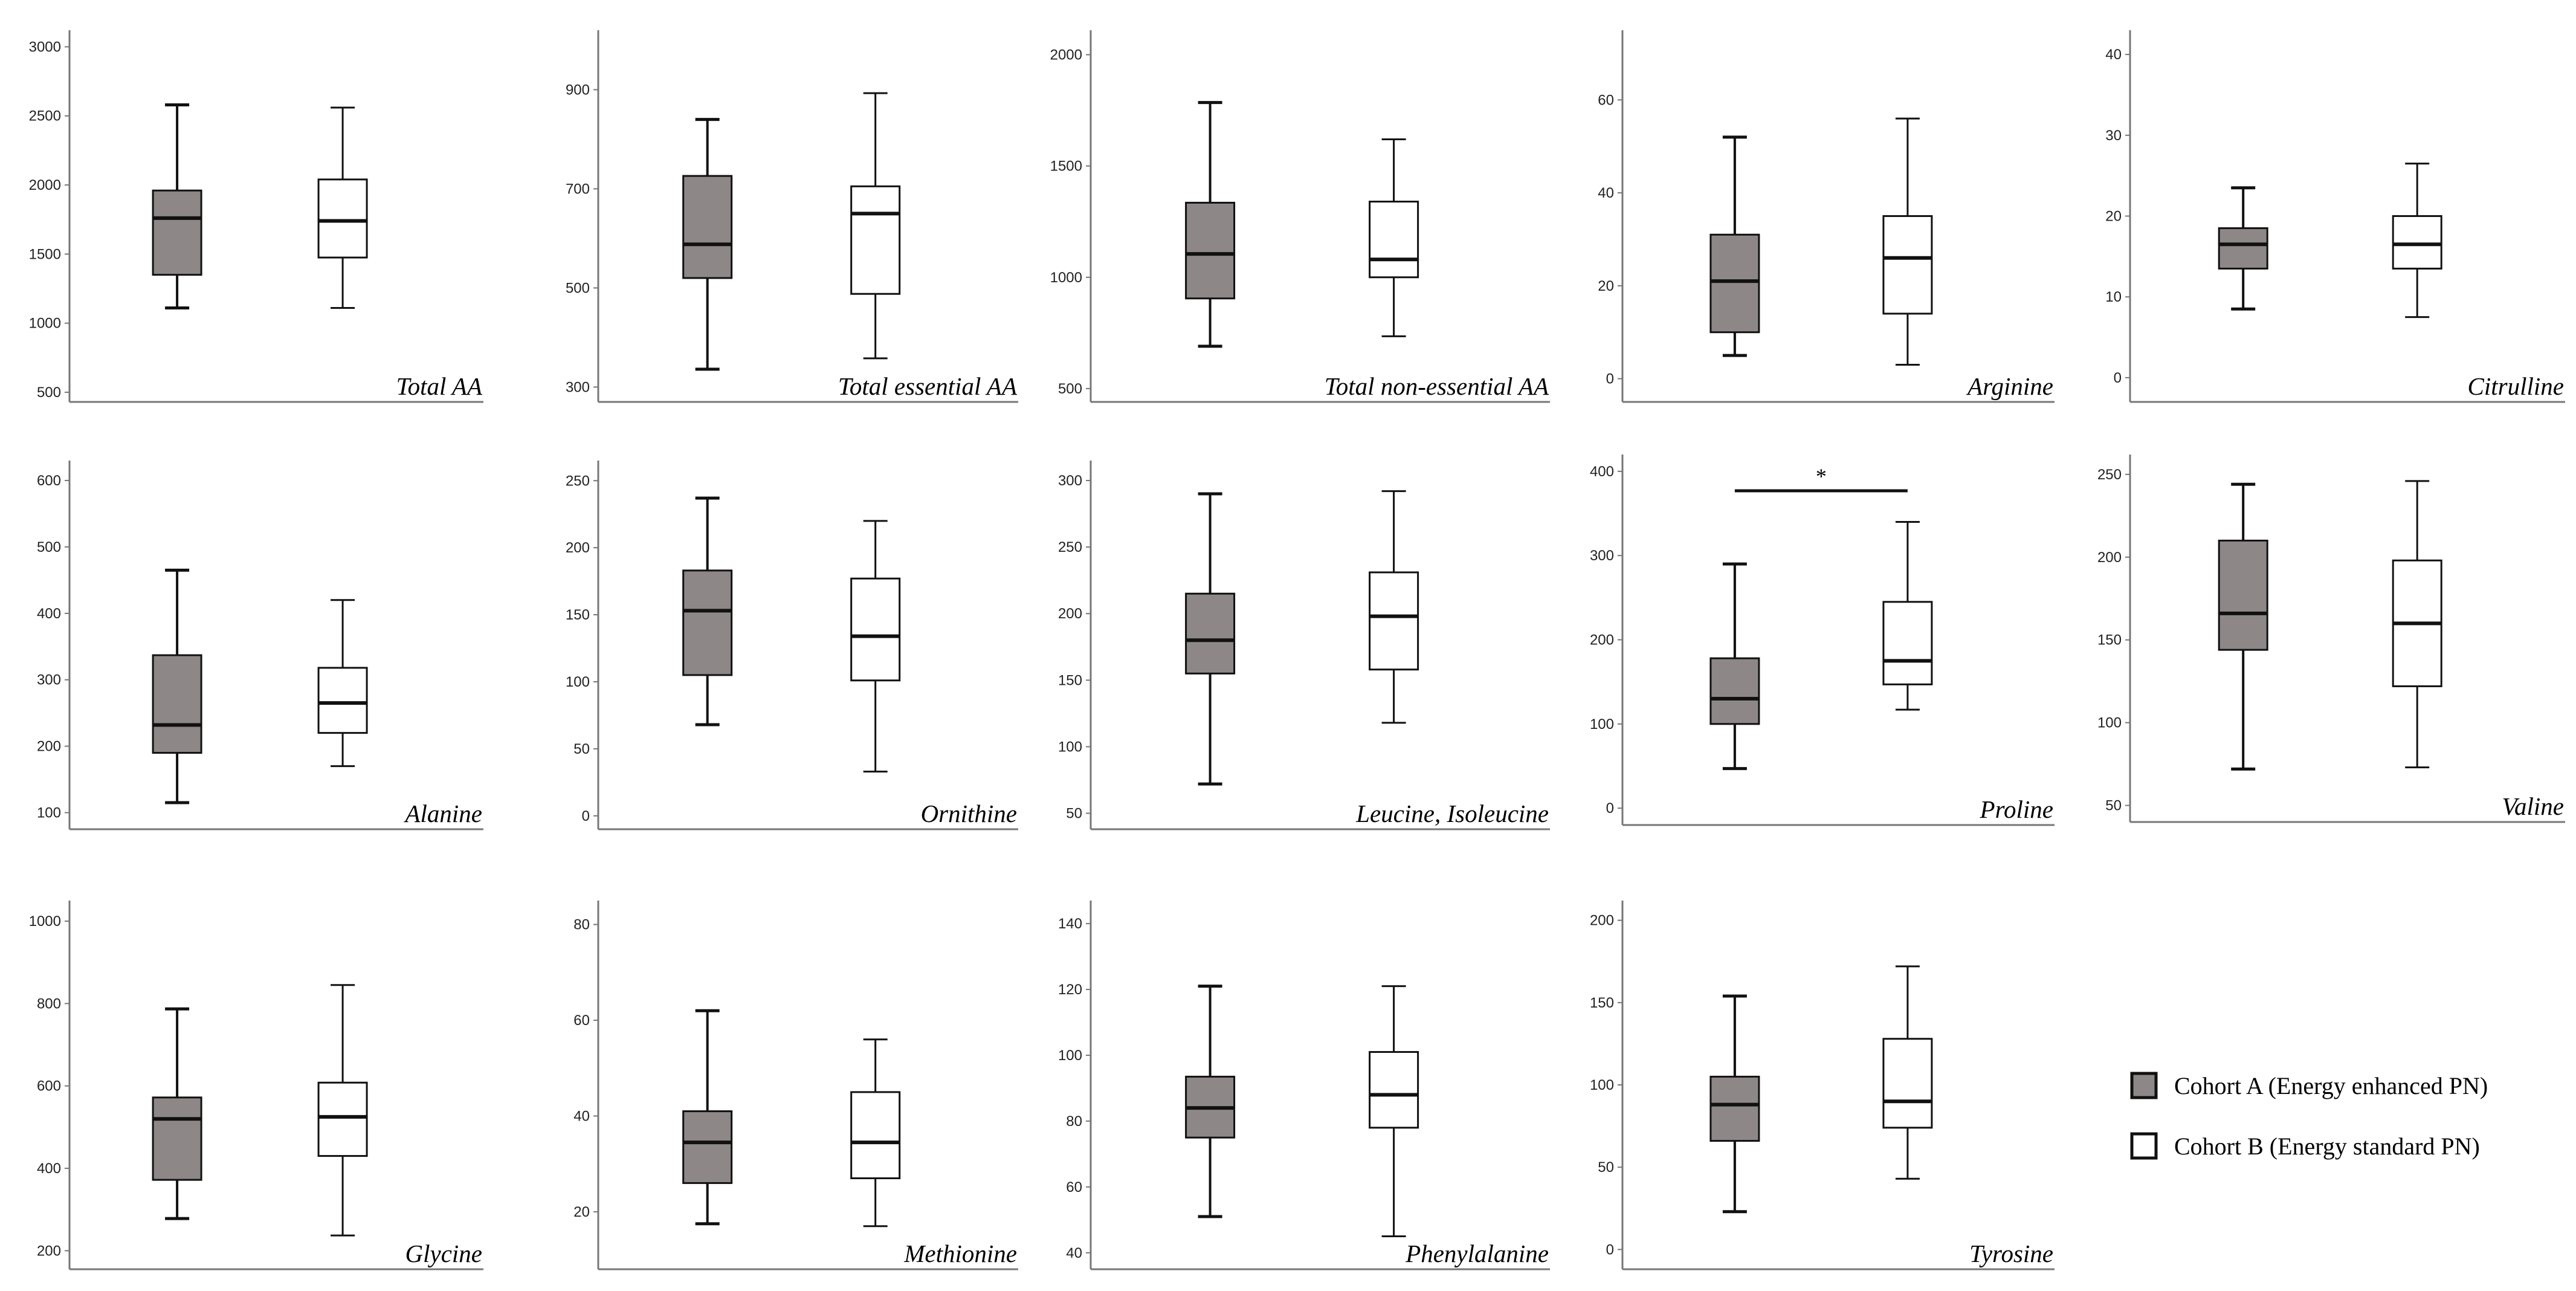 The height and width of the screenshot is (1291, 2576). I want to click on panel-proline: 0 100 200 300 400 * Proline, so click(1822, 640).